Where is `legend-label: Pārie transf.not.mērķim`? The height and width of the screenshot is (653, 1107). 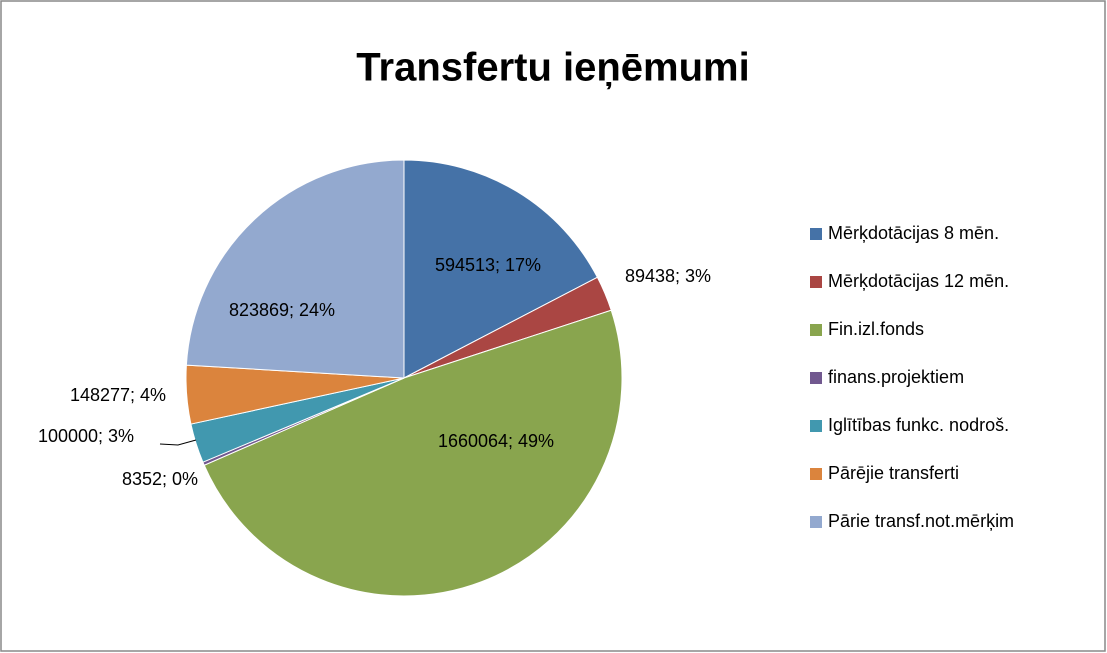
legend-label: Pārie transf.not.mērķim is located at coordinates (921, 521).